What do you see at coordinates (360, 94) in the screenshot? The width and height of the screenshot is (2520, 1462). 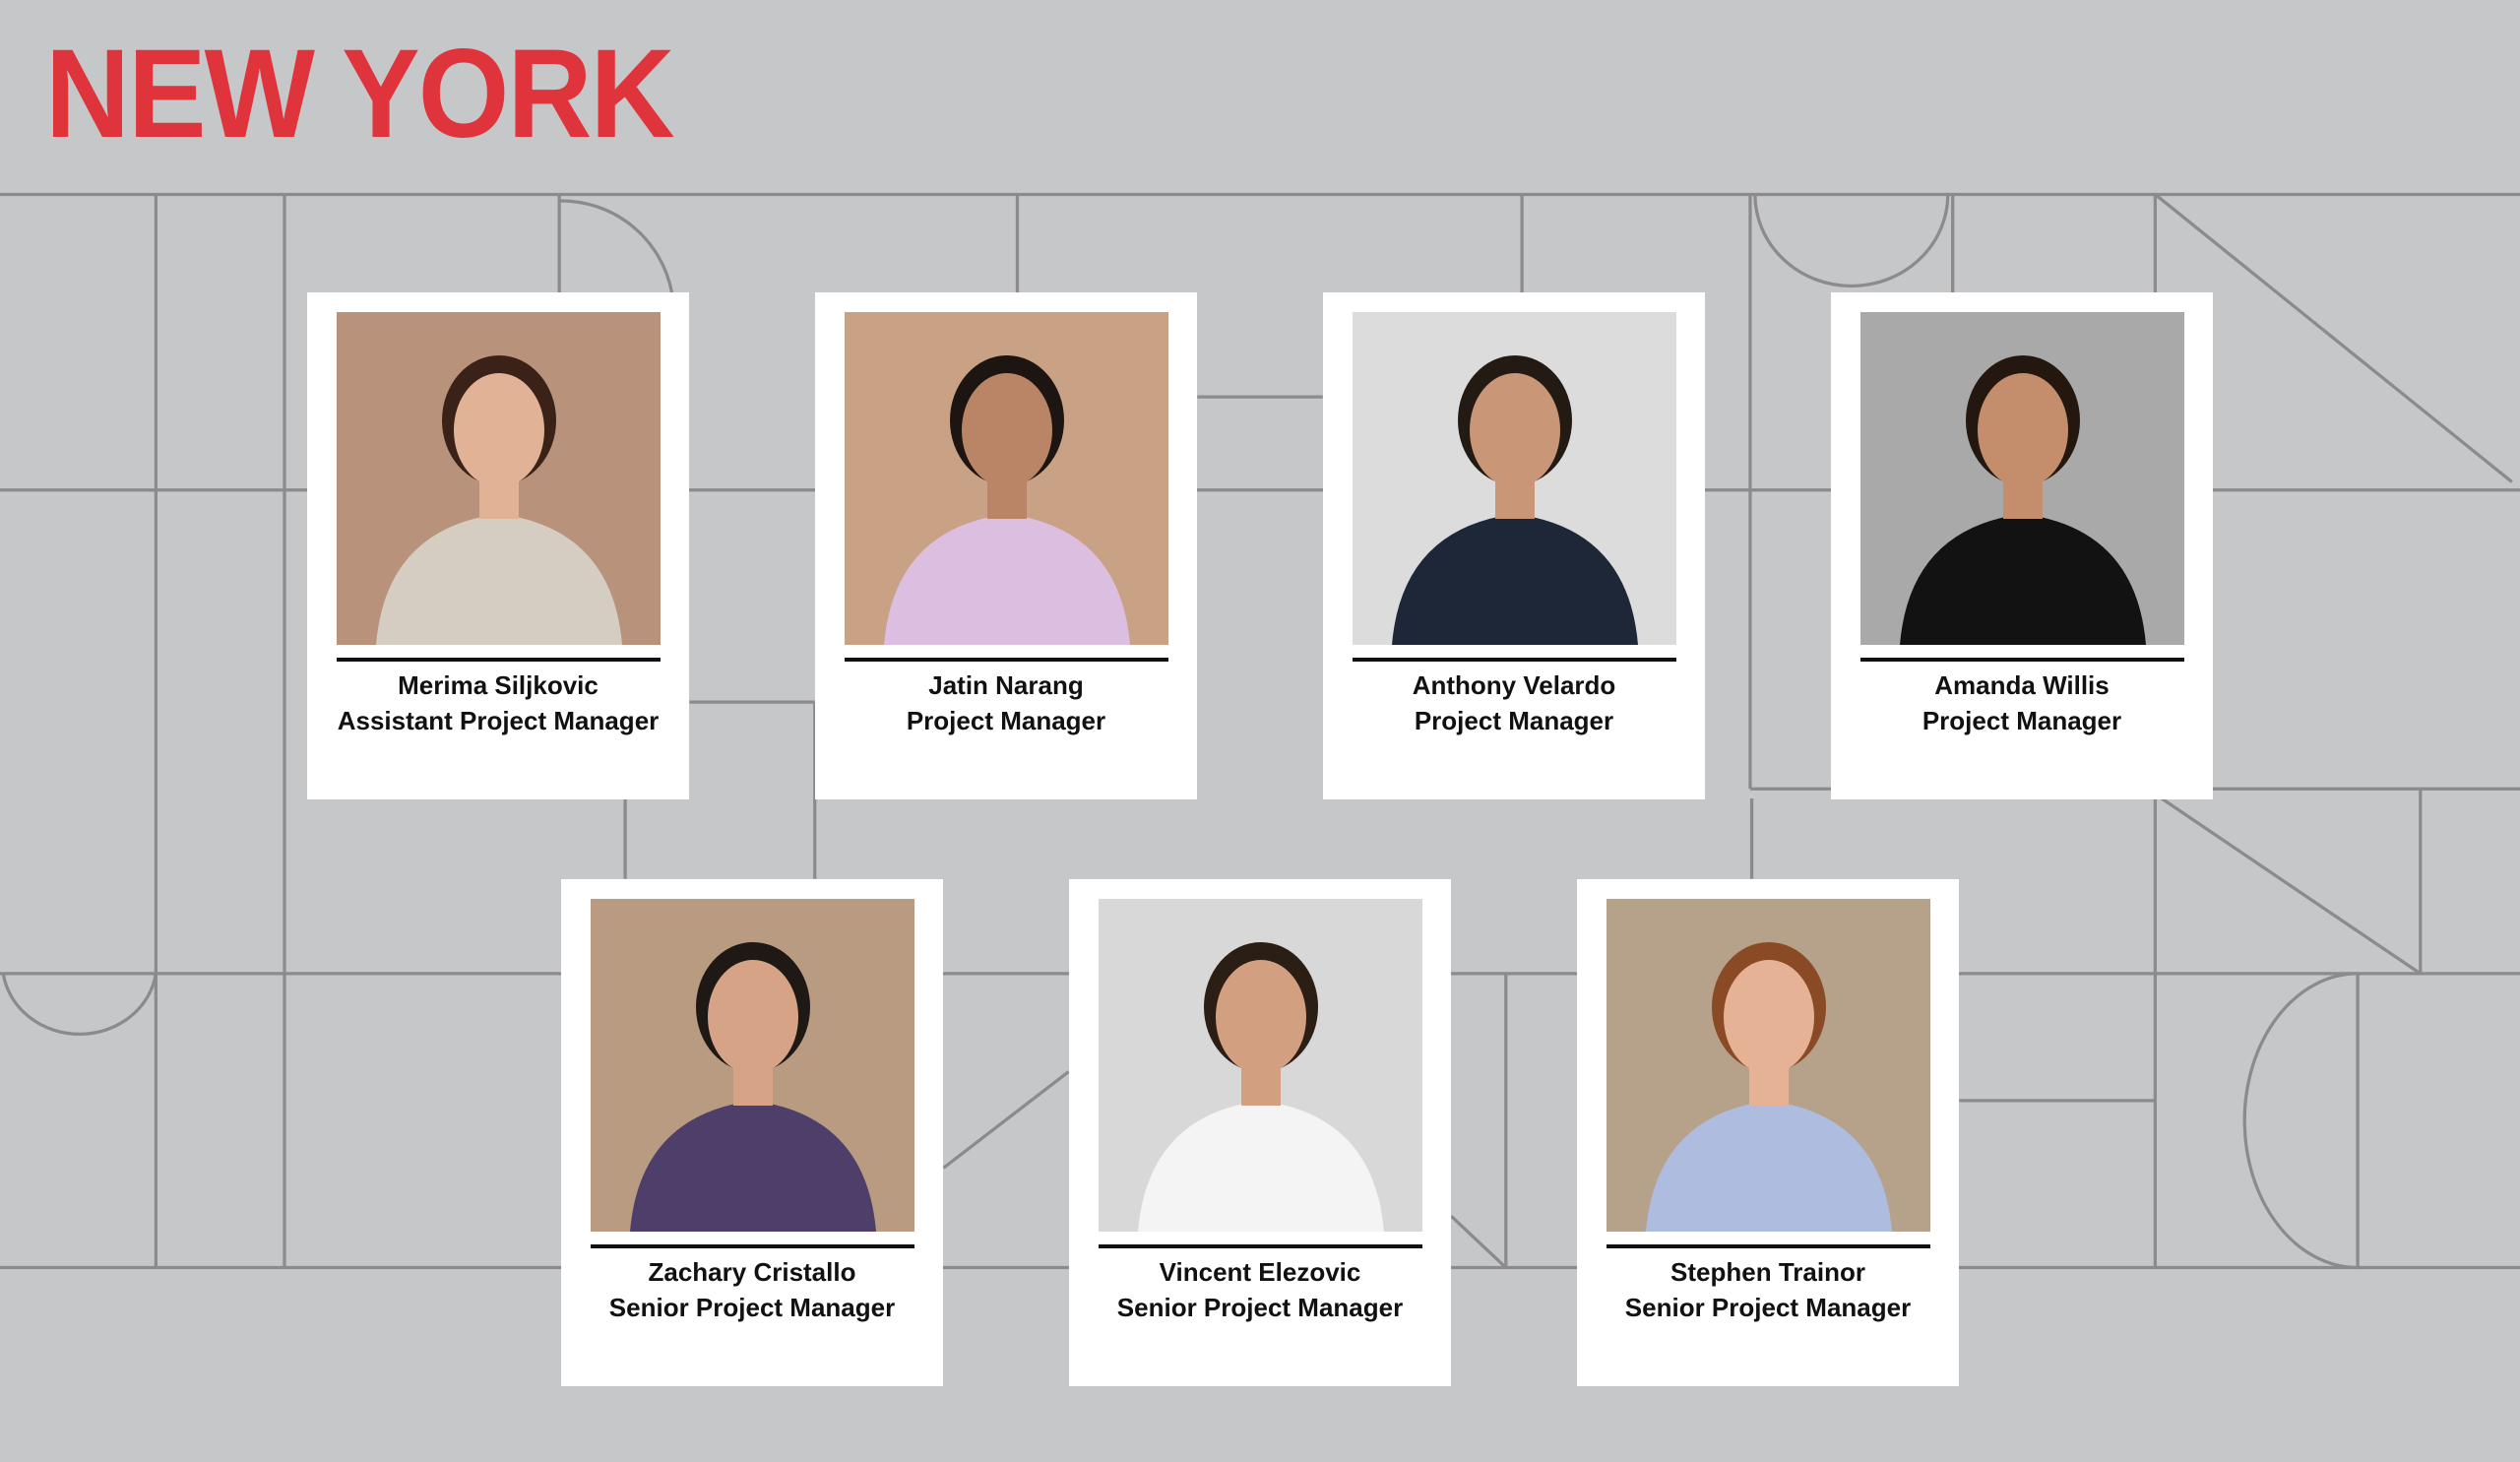 I see `page-title: NEW YORK` at bounding box center [360, 94].